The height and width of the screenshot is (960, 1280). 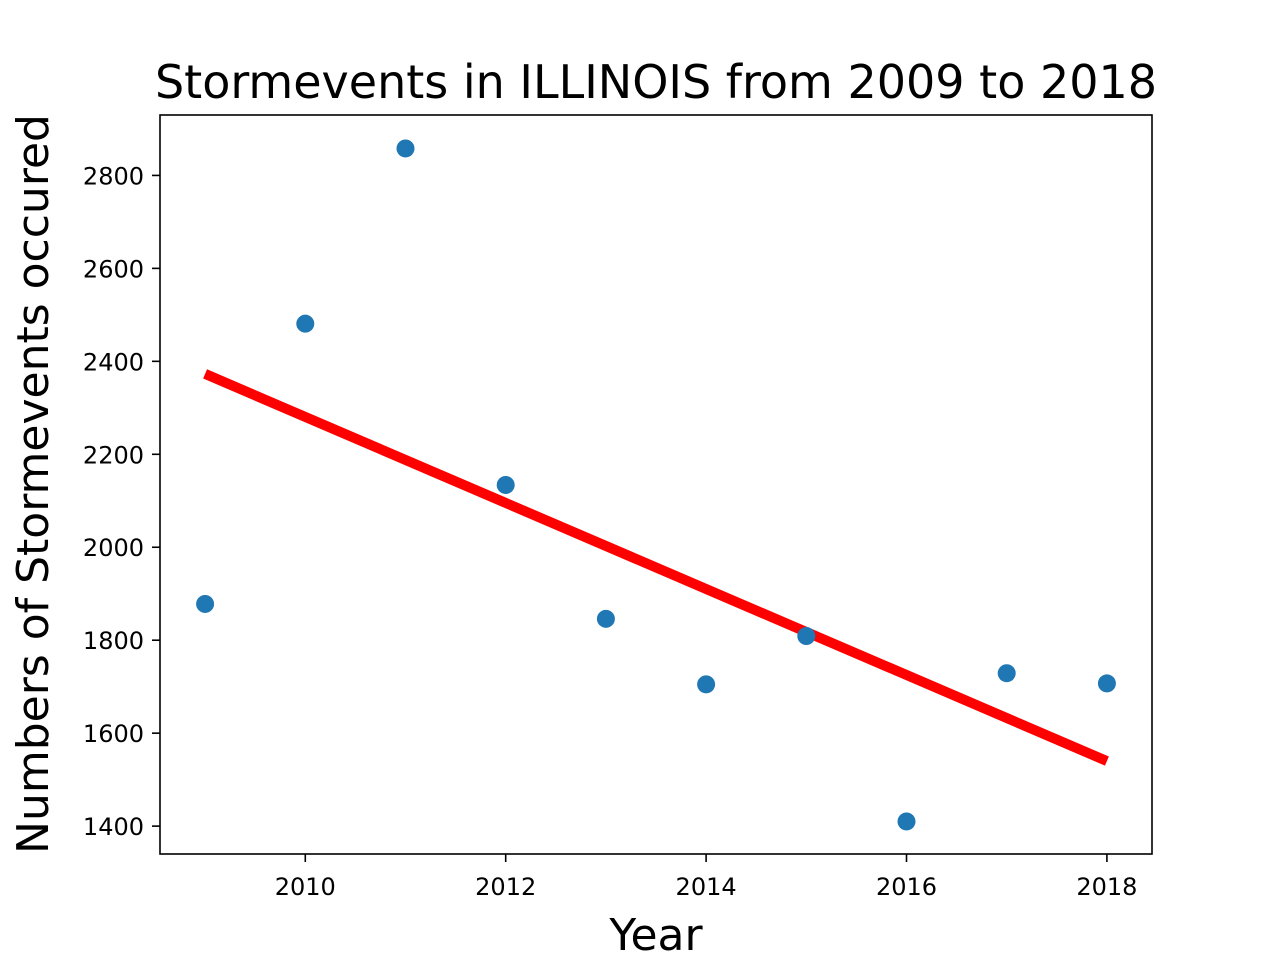 What do you see at coordinates (305, 887) in the screenshot?
I see `x-tick-label: 2010` at bounding box center [305, 887].